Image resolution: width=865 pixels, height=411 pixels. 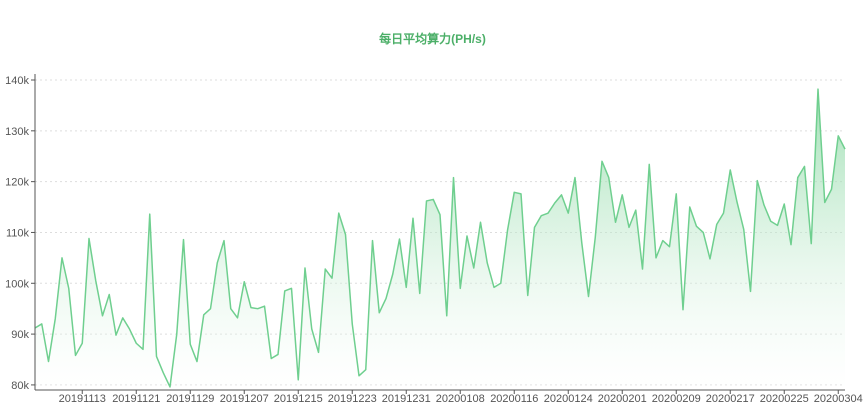 I want to click on y-axis-ticks: 80k 90k 100k 110k 120k 130k 140k, so click(x=20, y=233).